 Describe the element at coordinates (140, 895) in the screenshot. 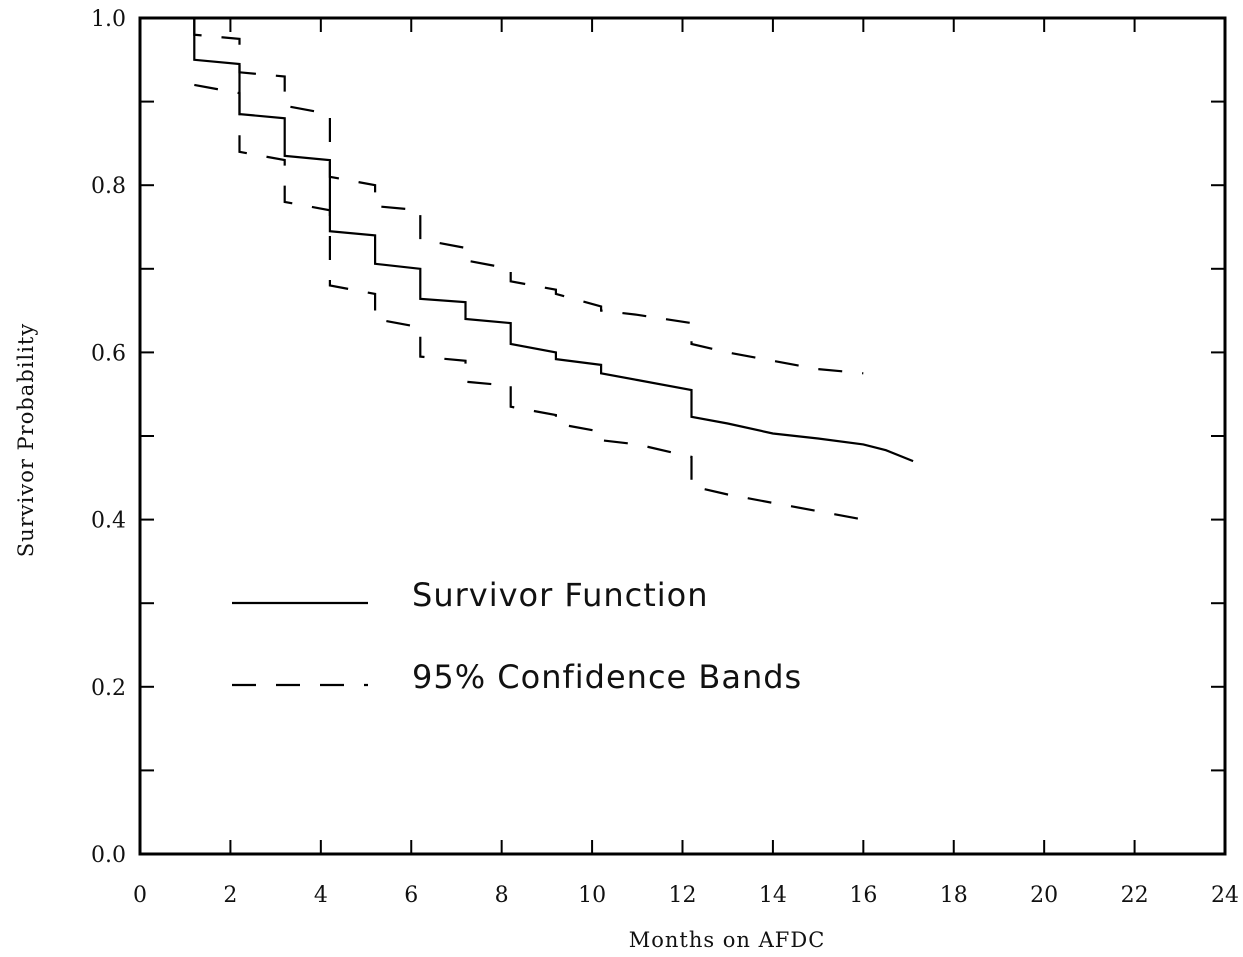

I see `x-tick-label: 0` at that location.